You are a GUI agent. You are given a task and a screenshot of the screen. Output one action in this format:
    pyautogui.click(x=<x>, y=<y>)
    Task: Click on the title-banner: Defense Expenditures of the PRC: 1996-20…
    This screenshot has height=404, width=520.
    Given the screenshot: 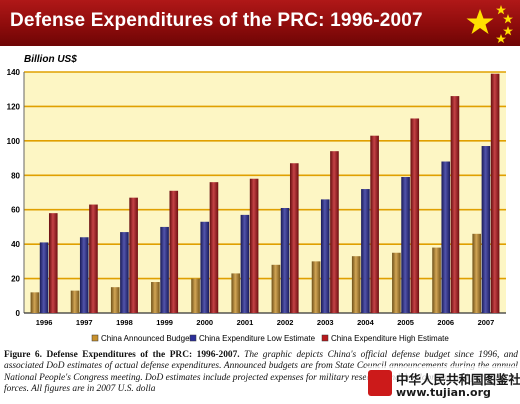 What is the action you would take?
    pyautogui.click(x=260, y=23)
    